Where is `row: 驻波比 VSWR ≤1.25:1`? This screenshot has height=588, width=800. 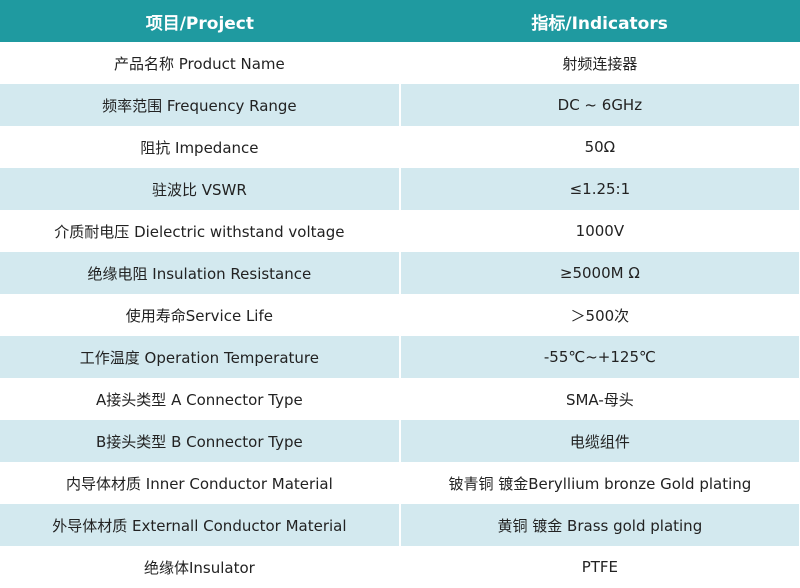 row: 驻波比 VSWR ≤1.25:1 is located at coordinates (400, 189).